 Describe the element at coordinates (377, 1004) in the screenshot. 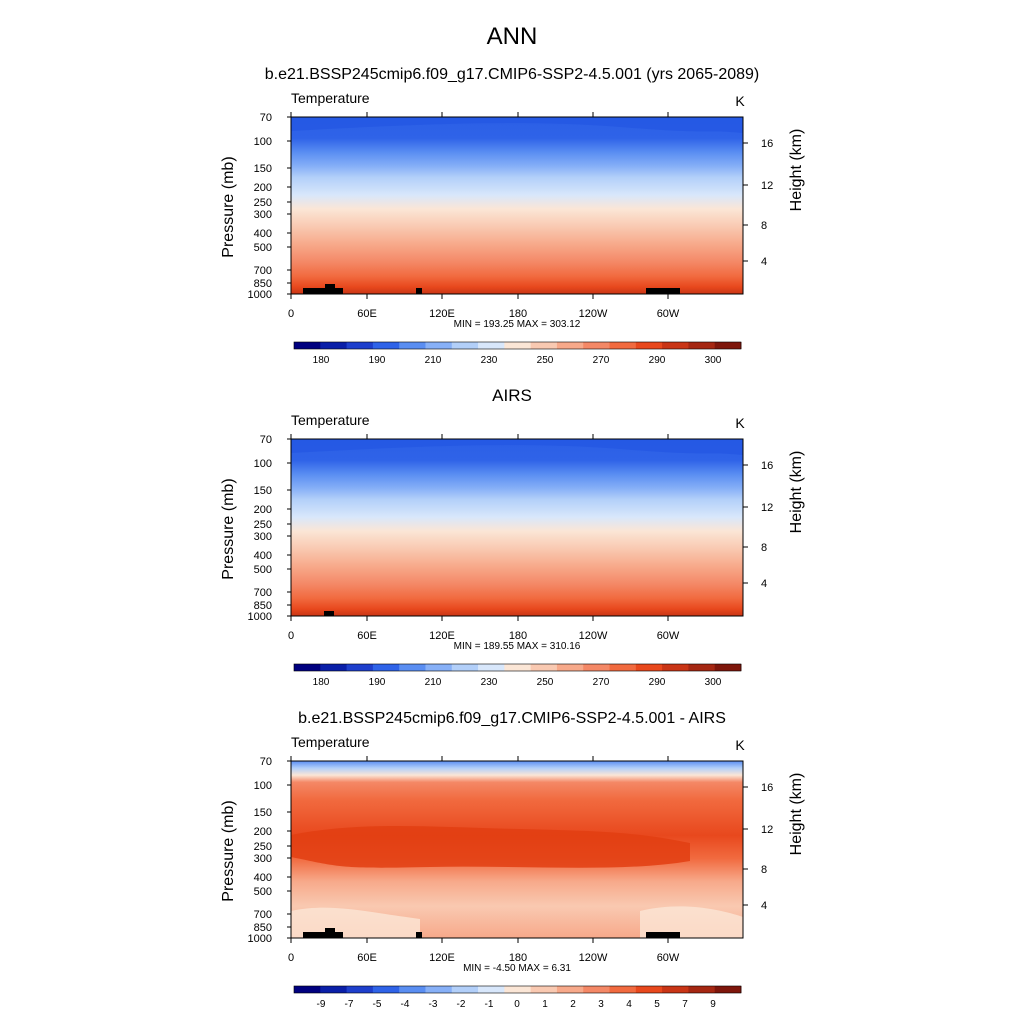

I see `colorbar-label: -5` at that location.